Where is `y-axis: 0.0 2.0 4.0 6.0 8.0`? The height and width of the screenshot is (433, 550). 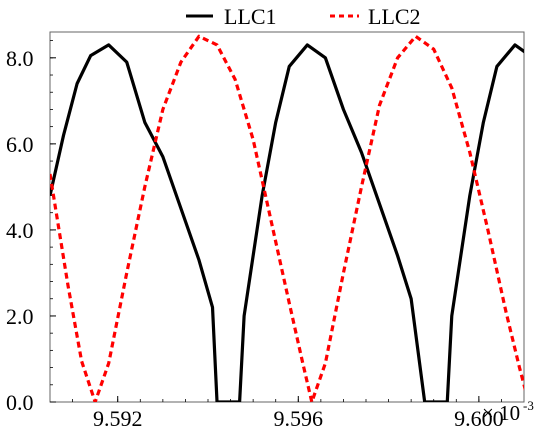 y-axis: 0.0 2.0 4.0 6.0 8.0 is located at coordinates (31, 227).